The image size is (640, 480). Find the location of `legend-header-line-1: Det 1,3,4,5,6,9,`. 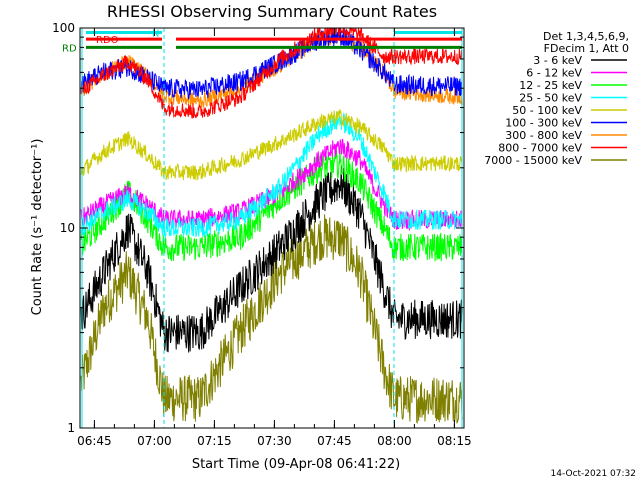

legend-header-line-1: Det 1,3,4,5,6,9, is located at coordinates (586, 36).